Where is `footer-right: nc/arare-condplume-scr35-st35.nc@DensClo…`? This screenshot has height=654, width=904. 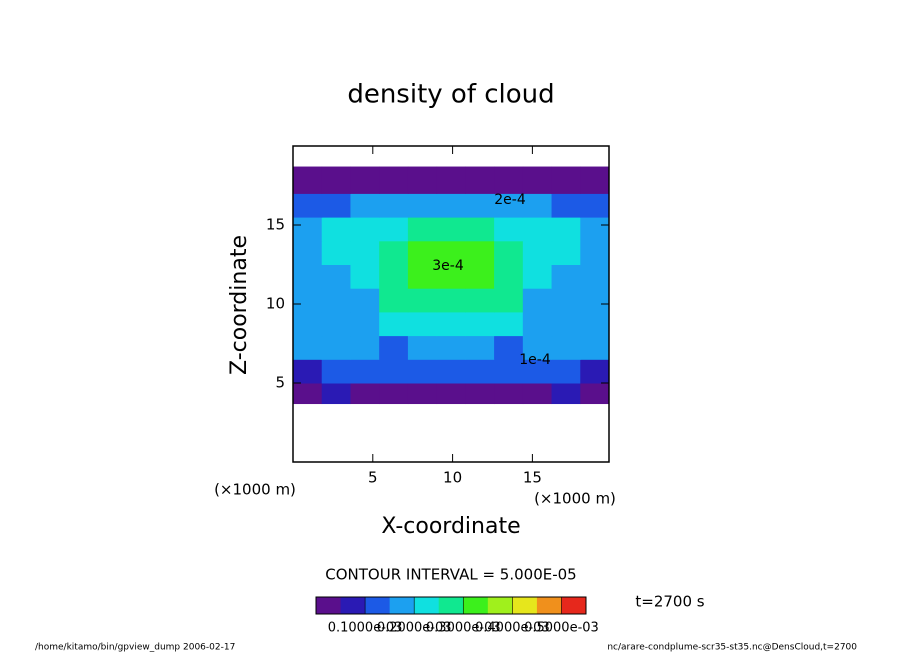 footer-right: nc/arare-condplume-scr35-st35.nc@DensClo… is located at coordinates (732, 648).